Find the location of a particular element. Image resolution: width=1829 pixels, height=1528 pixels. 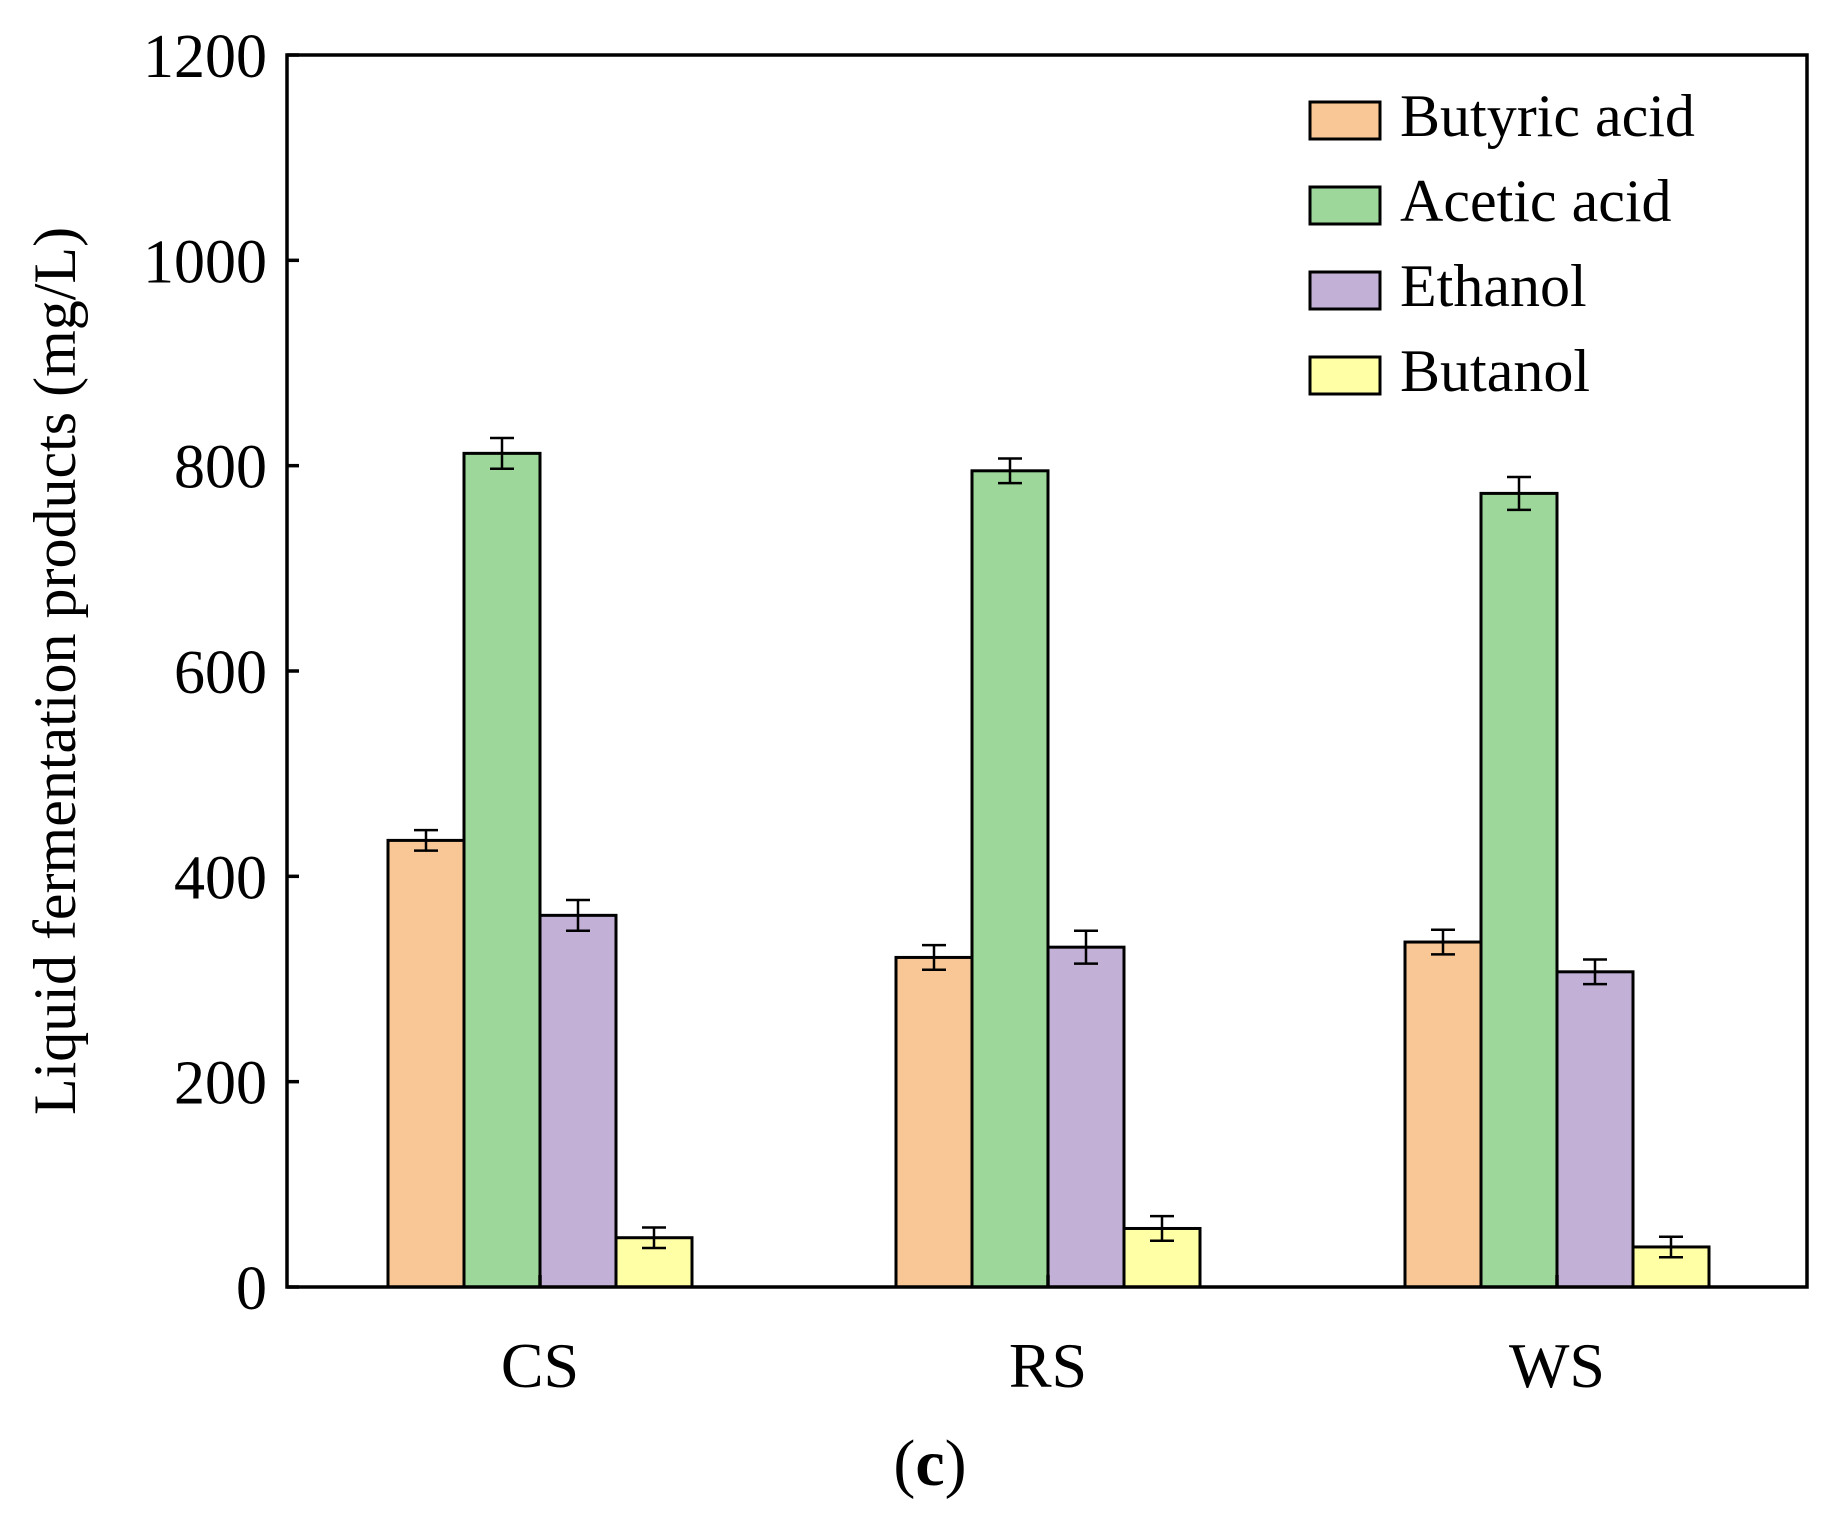

legend-label: Ethanol is located at coordinates (1493, 286).